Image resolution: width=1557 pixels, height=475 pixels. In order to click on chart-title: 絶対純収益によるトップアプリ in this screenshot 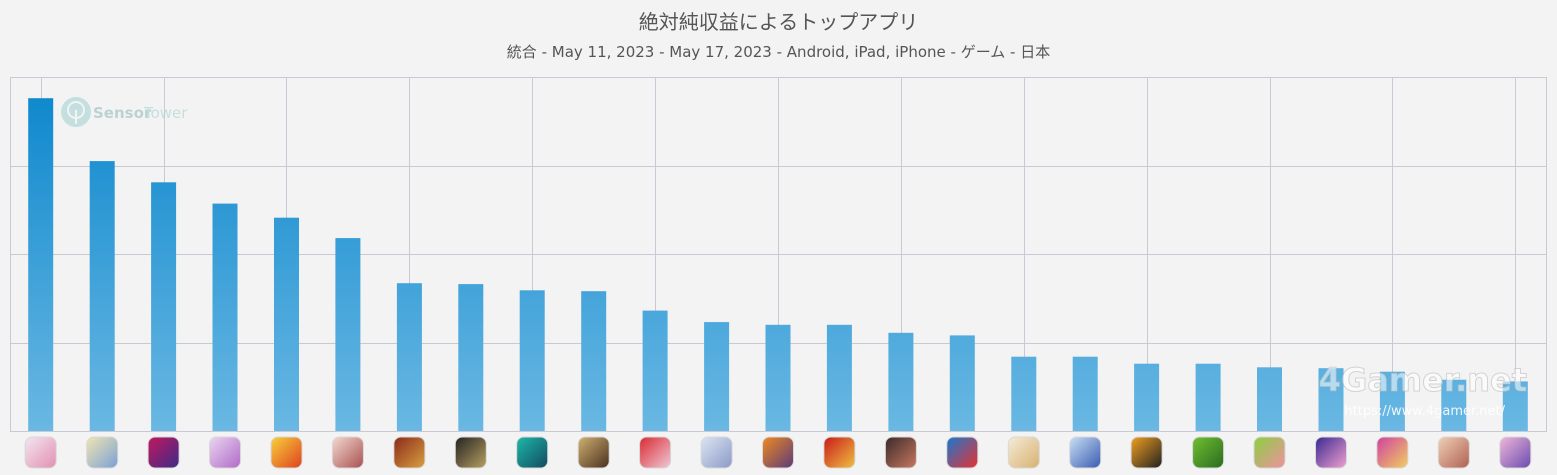, I will do `click(778, 22)`.